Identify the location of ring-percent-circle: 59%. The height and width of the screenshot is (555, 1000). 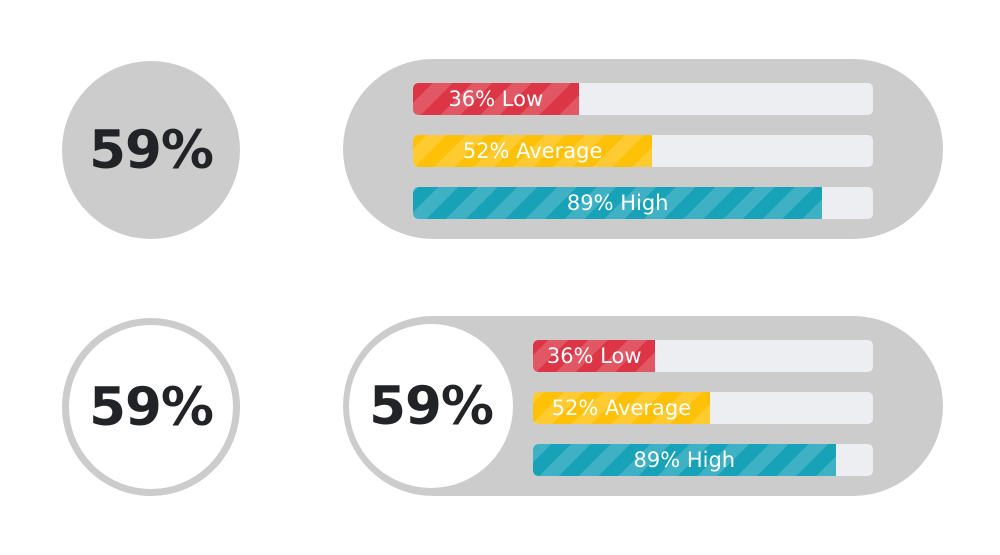
(151, 407).